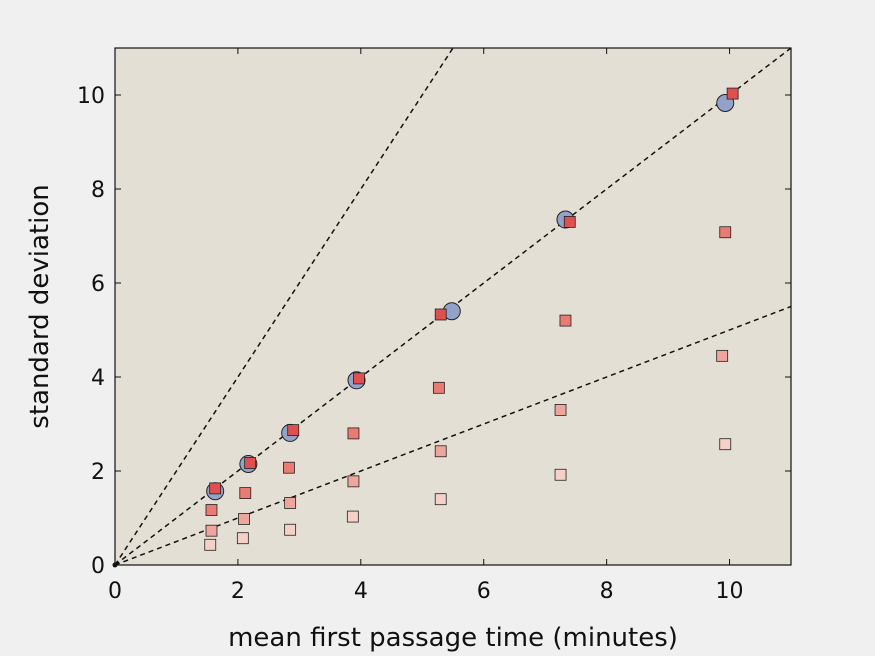 This screenshot has height=656, width=875. What do you see at coordinates (484, 591) in the screenshot?
I see `x-tick-label: 6` at bounding box center [484, 591].